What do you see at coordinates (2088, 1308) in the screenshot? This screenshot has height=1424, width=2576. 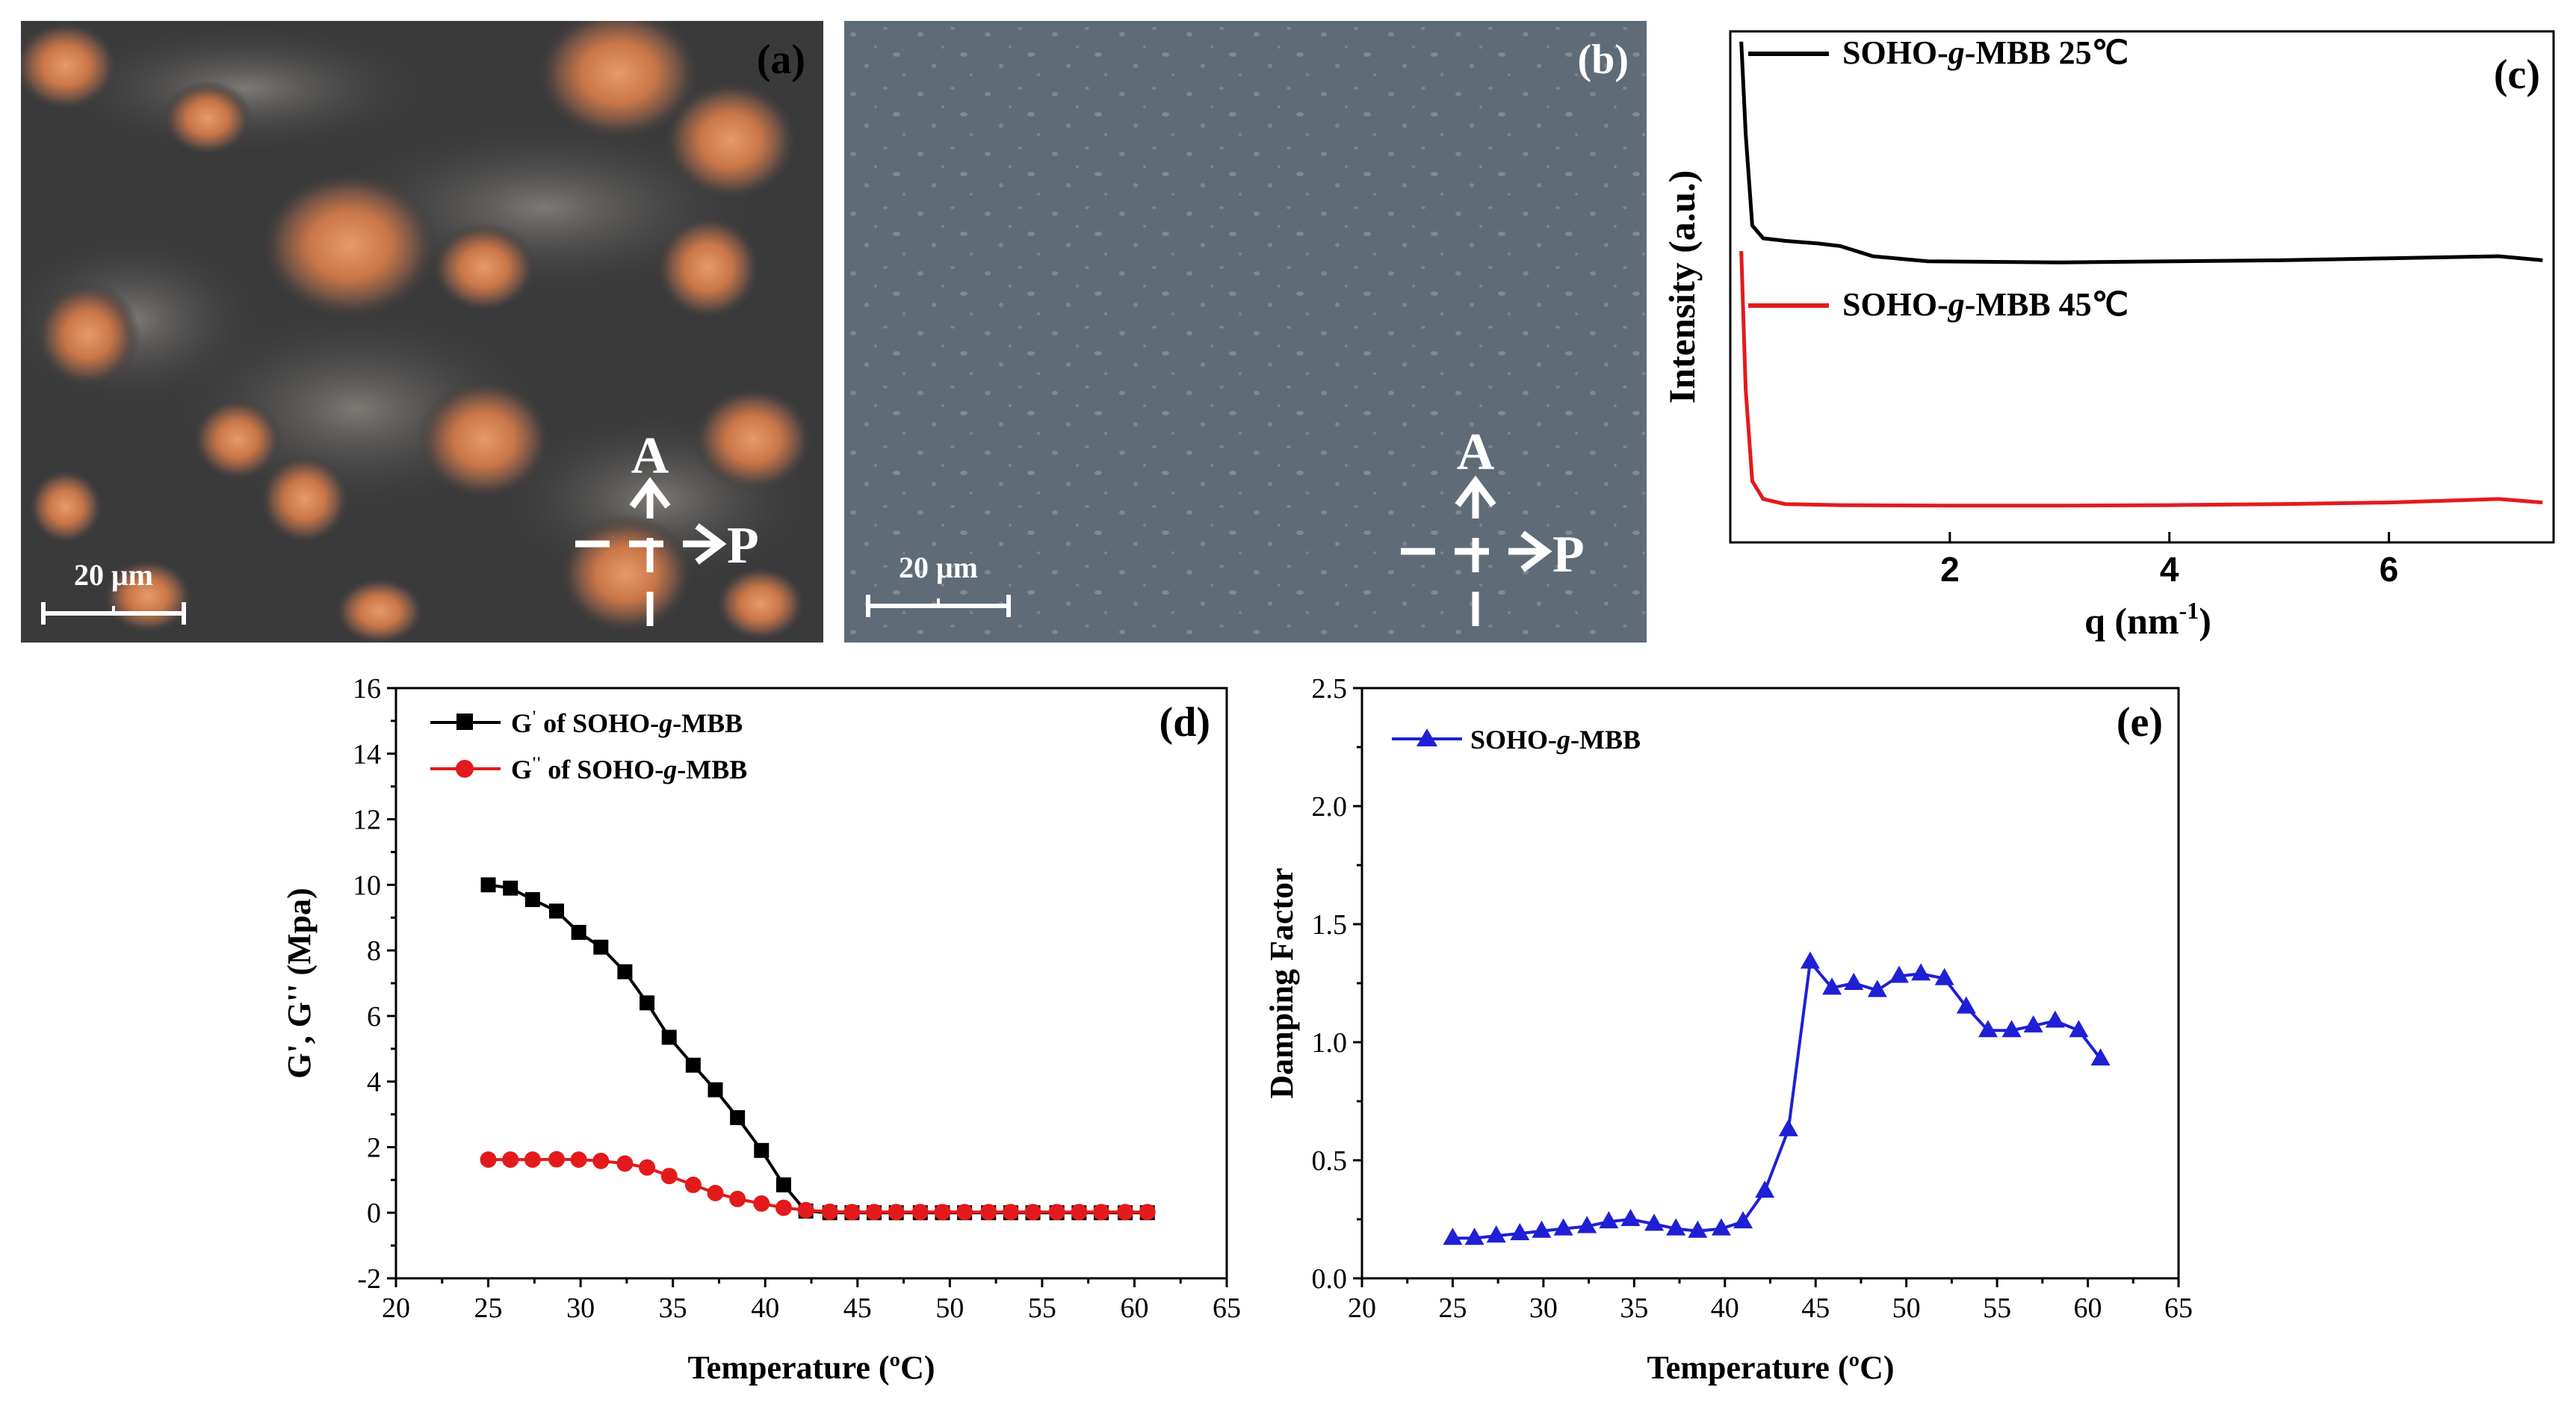 I see `chart-e-x-tick-label: 60` at bounding box center [2088, 1308].